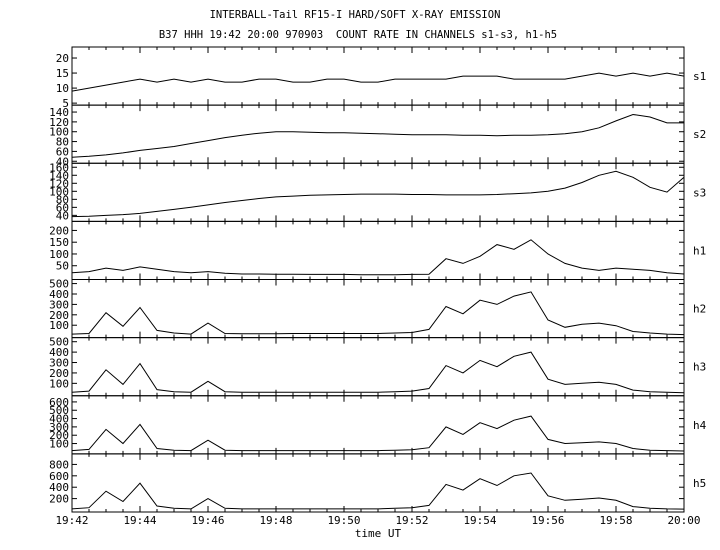 The height and width of the screenshot is (550, 720). I want to click on channel-label-s2: s2, so click(699, 134).